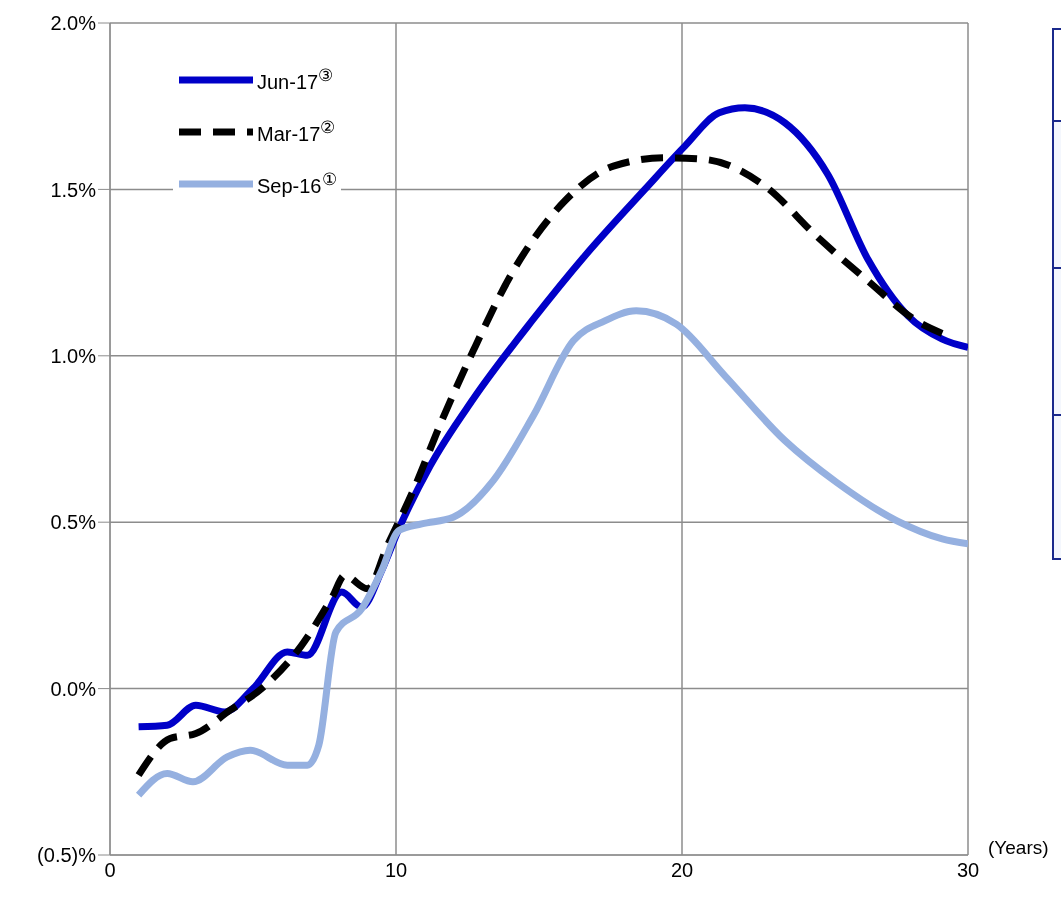  Describe the element at coordinates (295, 80) in the screenshot. I see `legend-label: Jun-17$^{③}$` at that location.